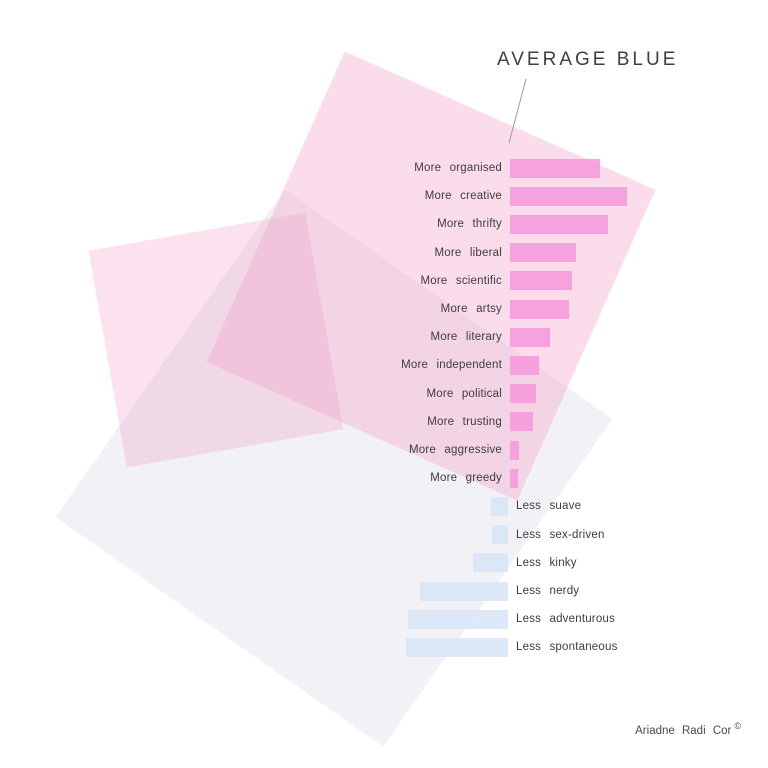 This screenshot has width=768, height=768. What do you see at coordinates (471, 309) in the screenshot?
I see `bar-label: More artsy` at bounding box center [471, 309].